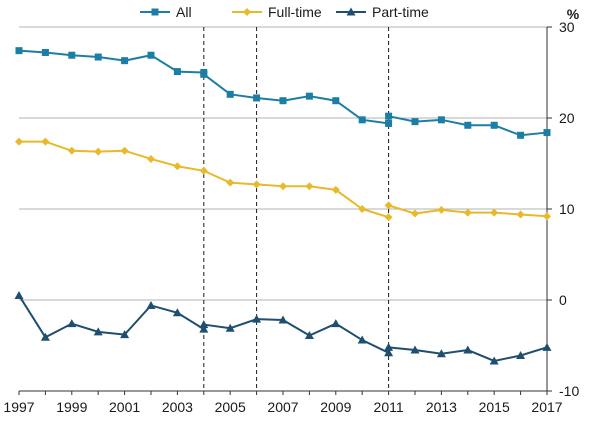 This screenshot has height=439, width=590. Describe the element at coordinates (389, 407) in the screenshot. I see `x-tick-label: 2011` at that location.